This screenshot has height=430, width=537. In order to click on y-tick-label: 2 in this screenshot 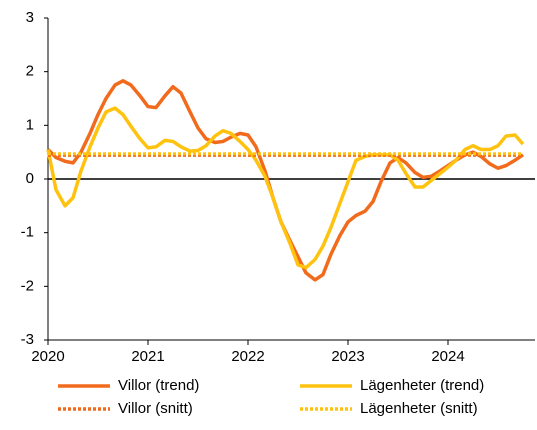, I will do `click(30, 71)`.